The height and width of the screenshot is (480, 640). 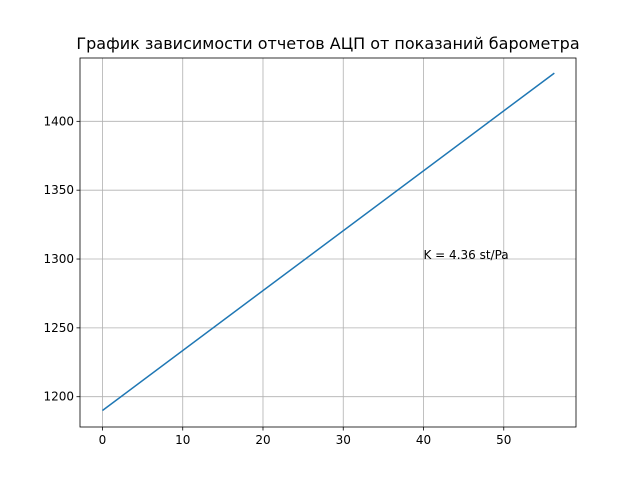 I want to click on annotations: K = 4.36 st/Pa, so click(x=466, y=255).